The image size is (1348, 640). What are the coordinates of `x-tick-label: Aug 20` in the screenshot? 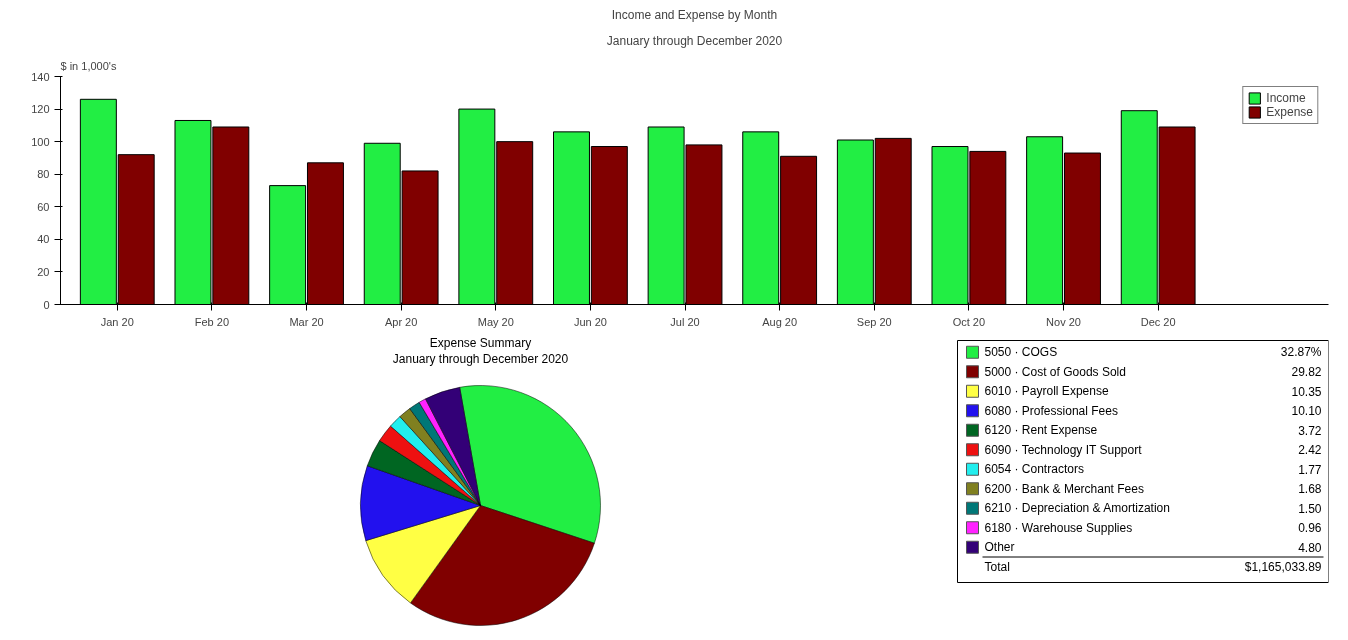 It's located at (780, 321).